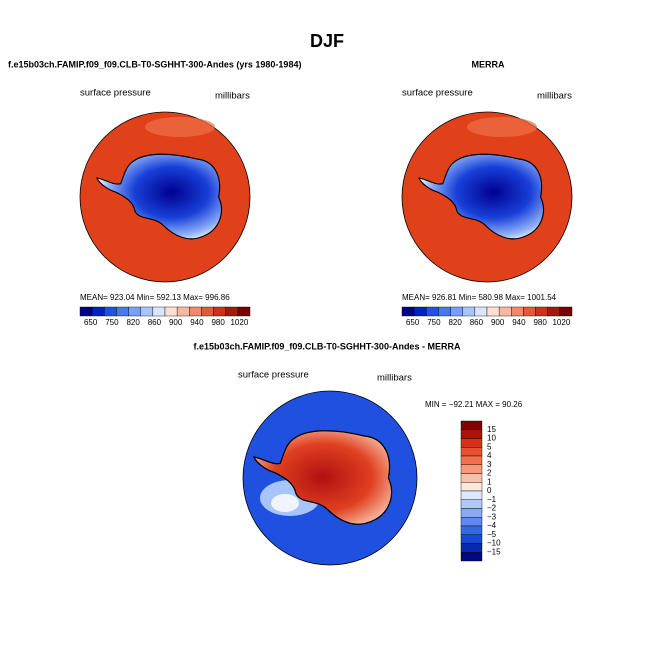 Image resolution: width=654 pixels, height=654 pixels. I want to click on colorbar-label: −5, so click(492, 534).